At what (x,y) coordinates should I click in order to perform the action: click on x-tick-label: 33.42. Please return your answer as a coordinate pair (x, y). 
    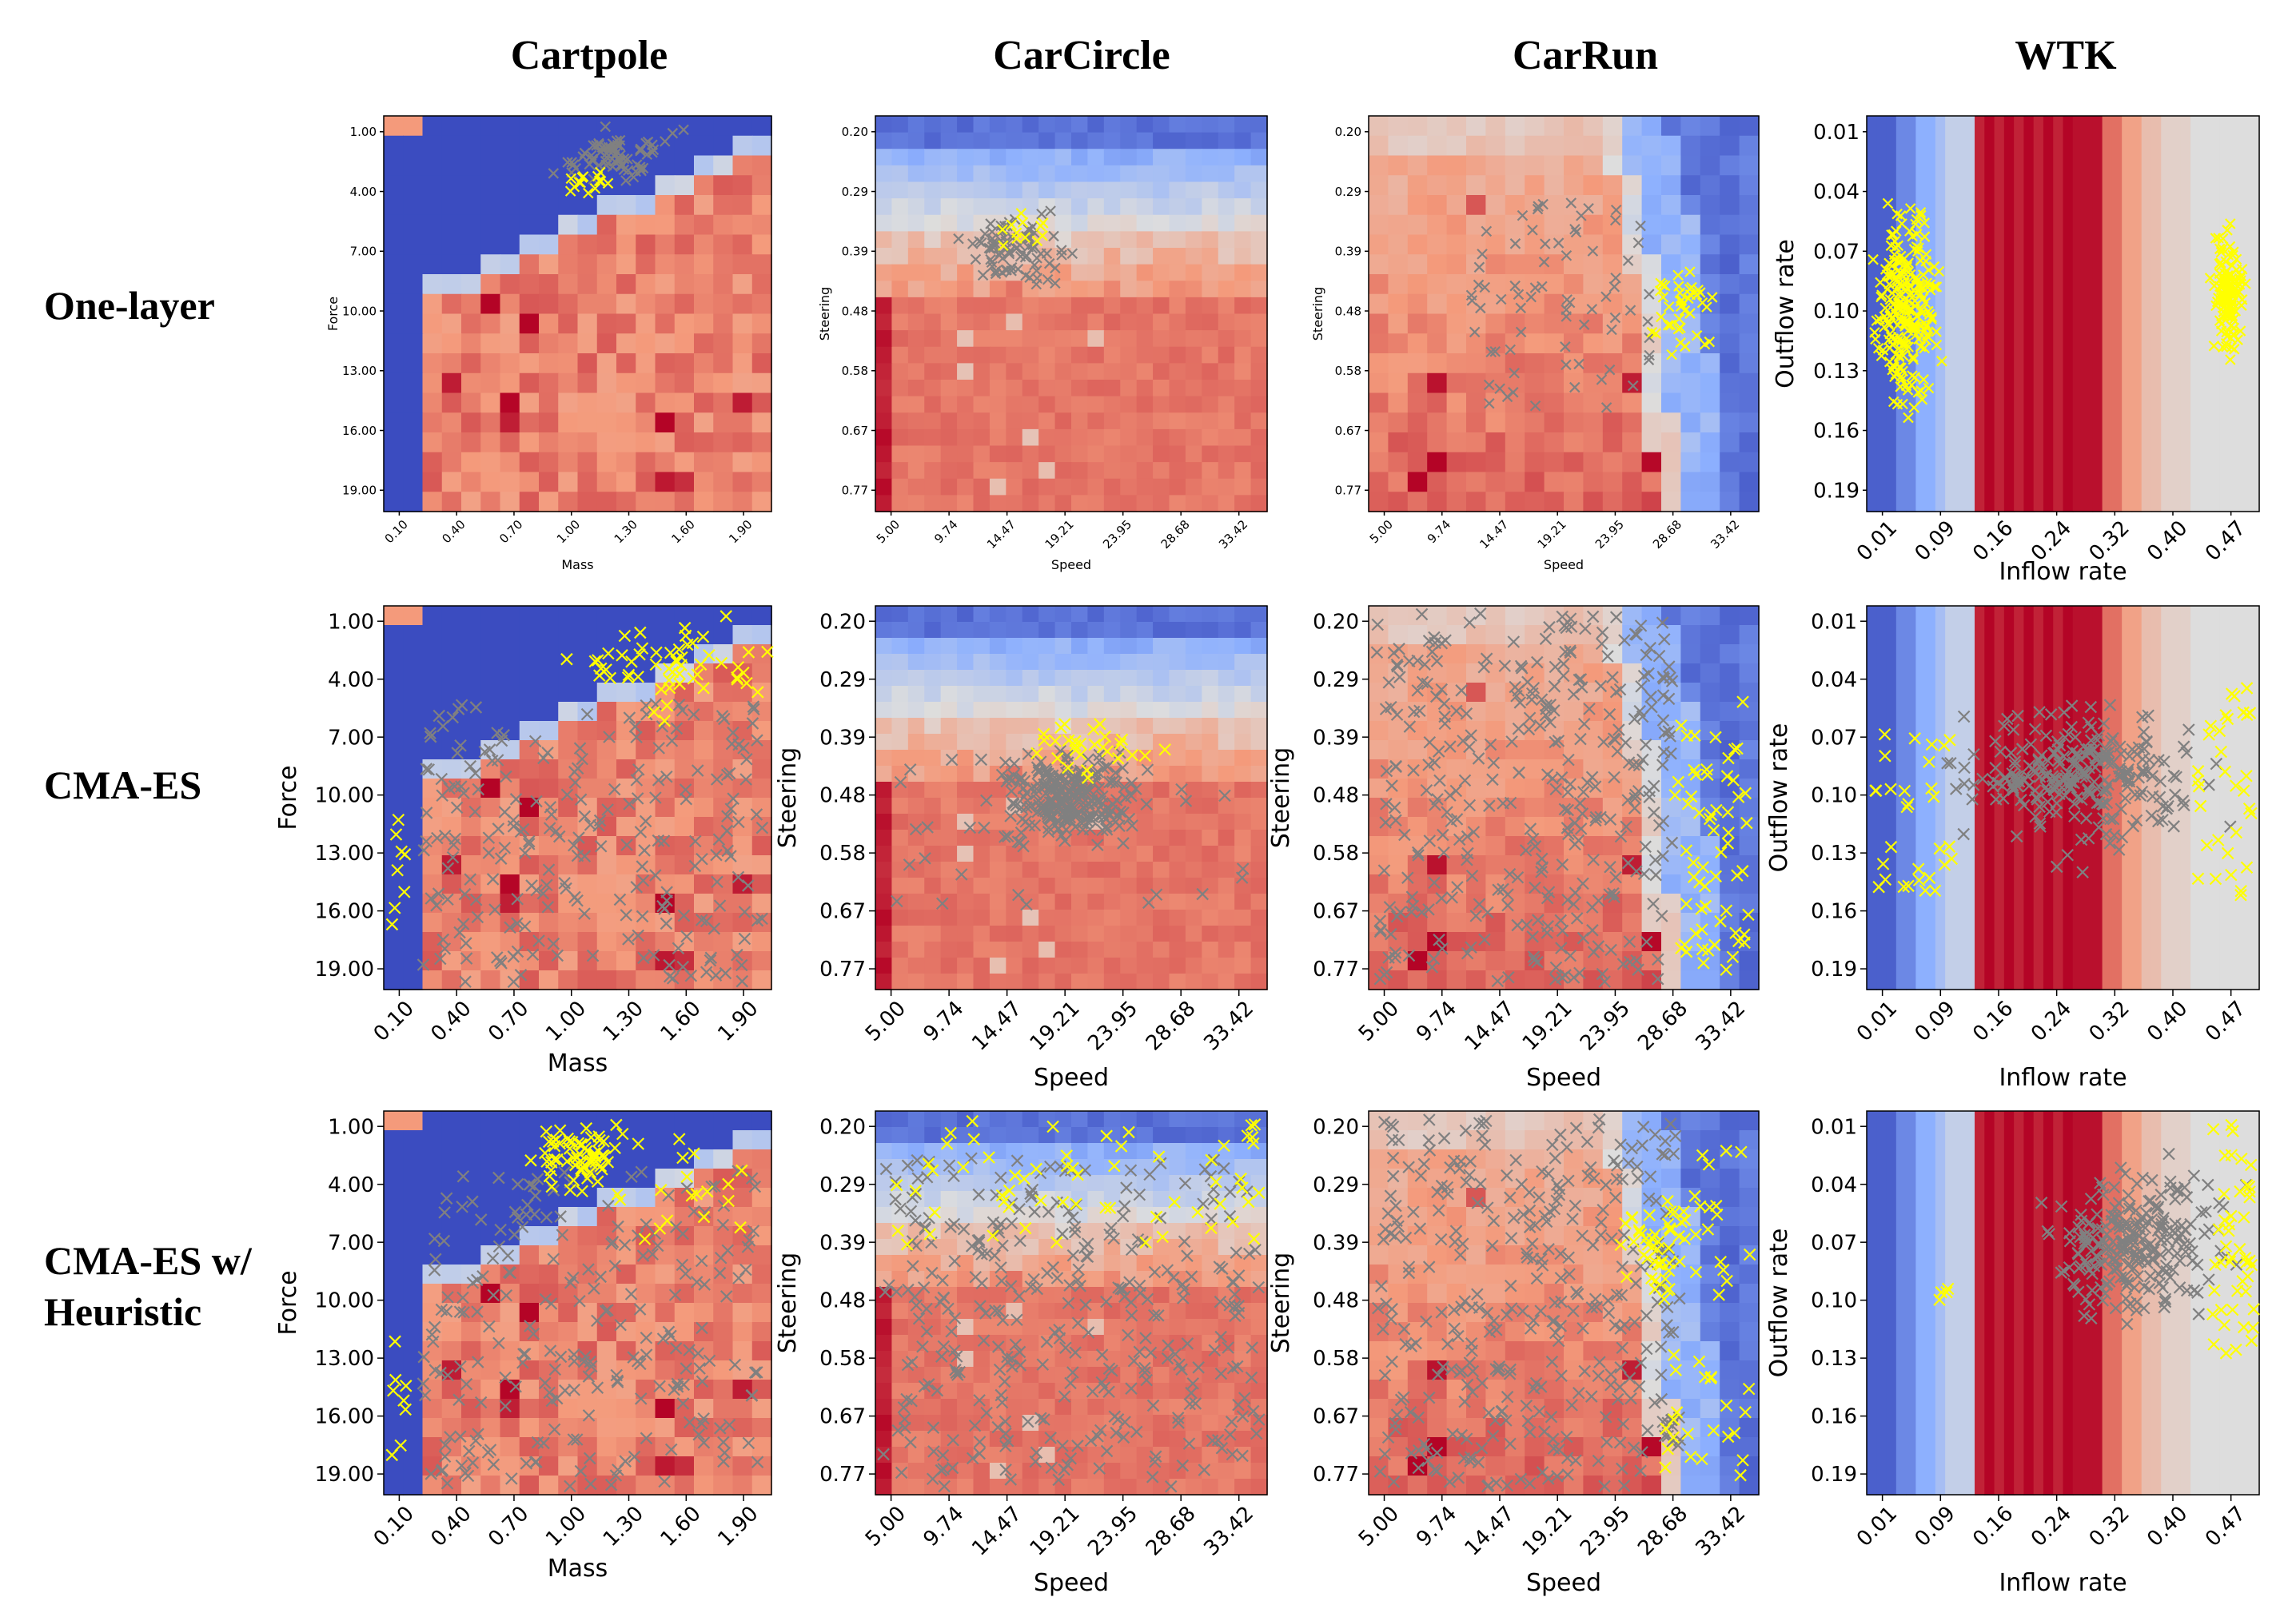
    Looking at the image, I should click on (1233, 534).